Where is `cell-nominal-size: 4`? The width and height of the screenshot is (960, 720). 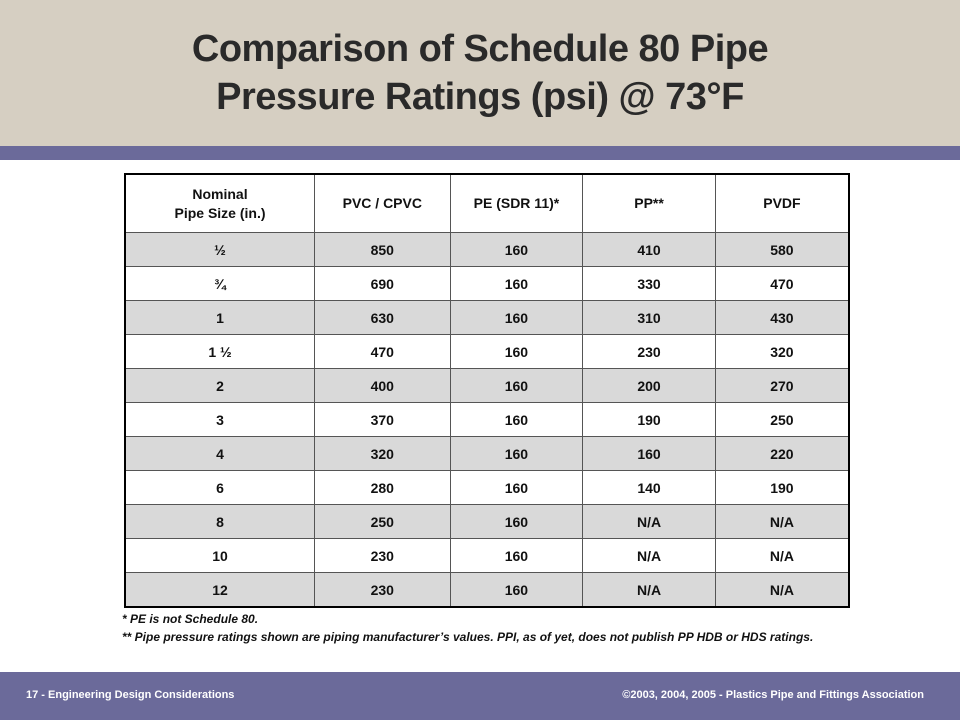
cell-nominal-size: 4 is located at coordinates (219, 453).